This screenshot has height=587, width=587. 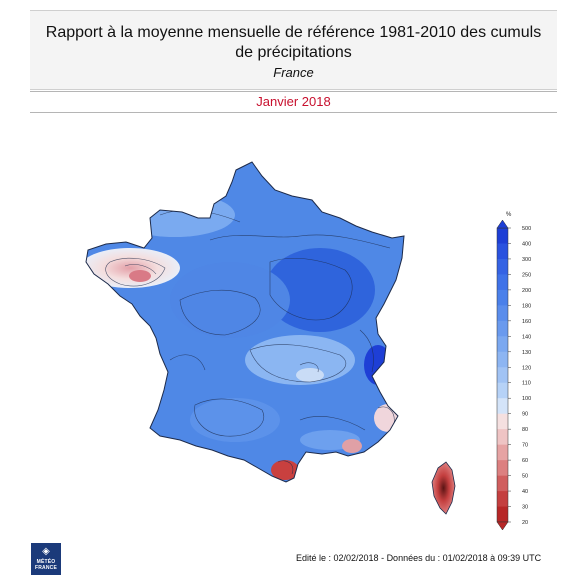 What do you see at coordinates (525, 492) in the screenshot?
I see `legend-level-label: 40` at bounding box center [525, 492].